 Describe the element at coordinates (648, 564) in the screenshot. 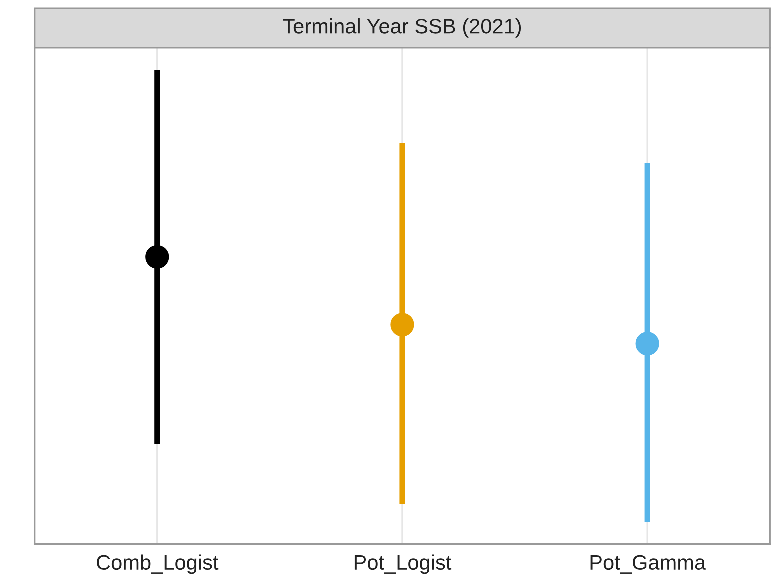

I see `x-tick-label: Pot_Gamma` at that location.